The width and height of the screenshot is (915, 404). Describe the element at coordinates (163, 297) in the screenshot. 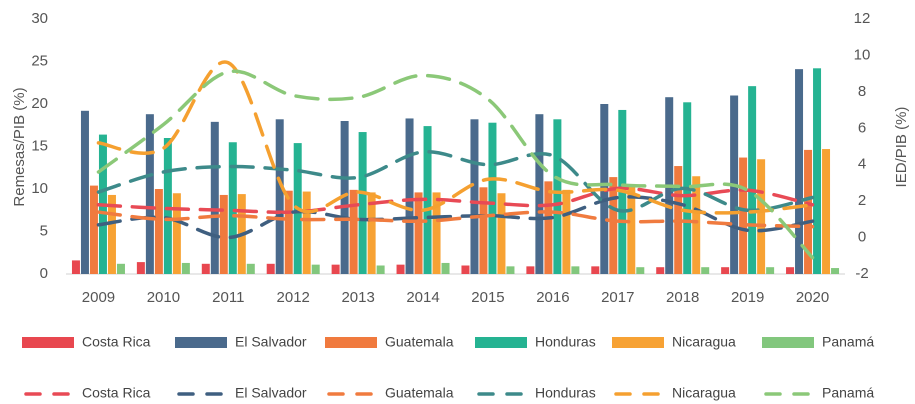

I see `x-tick-label: 2010` at that location.